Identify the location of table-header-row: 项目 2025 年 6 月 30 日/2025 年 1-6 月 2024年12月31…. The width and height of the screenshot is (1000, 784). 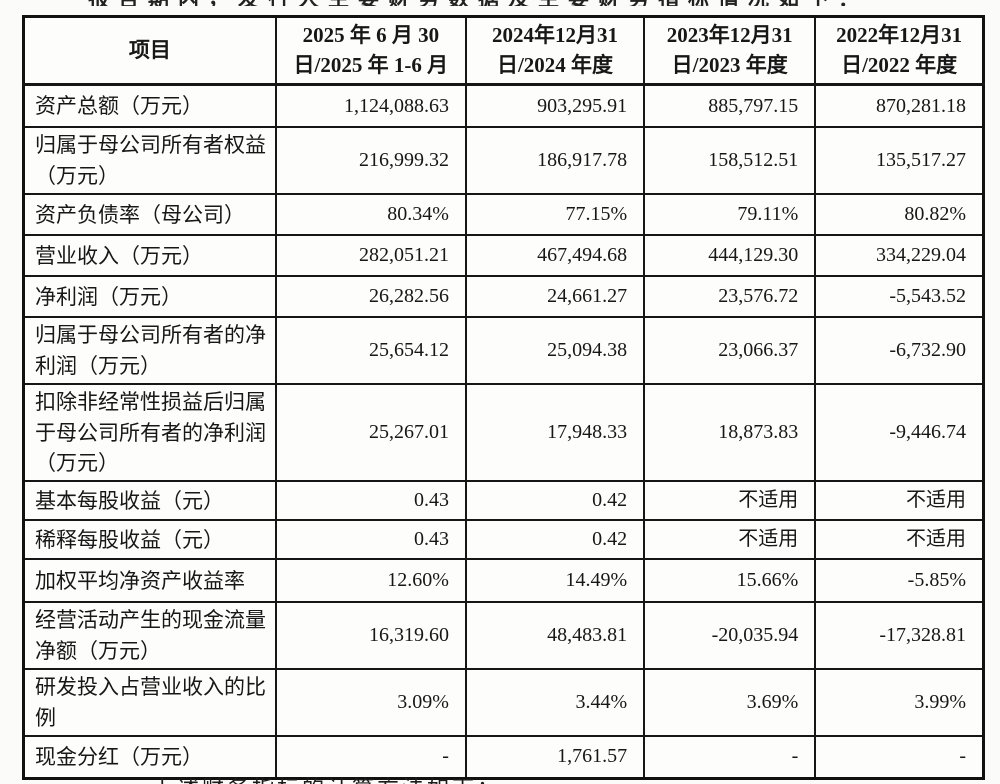
(503, 50).